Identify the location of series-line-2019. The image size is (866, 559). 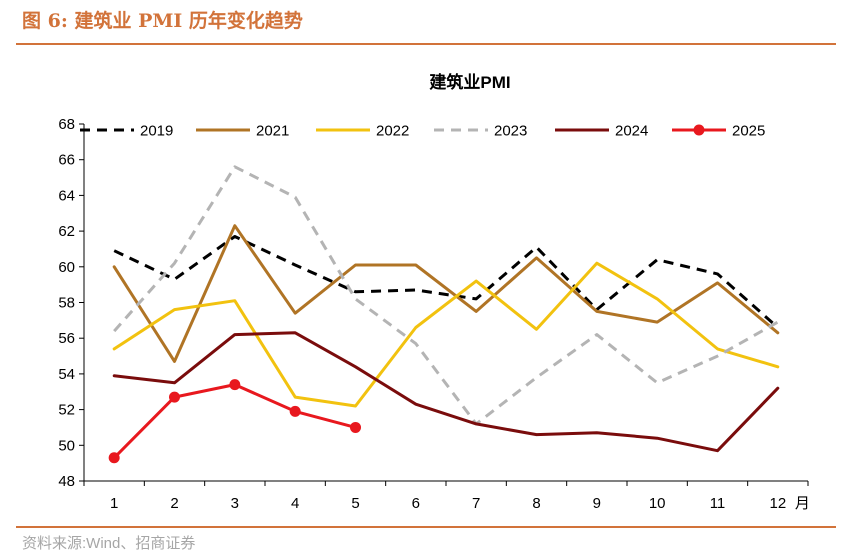
(446, 282).